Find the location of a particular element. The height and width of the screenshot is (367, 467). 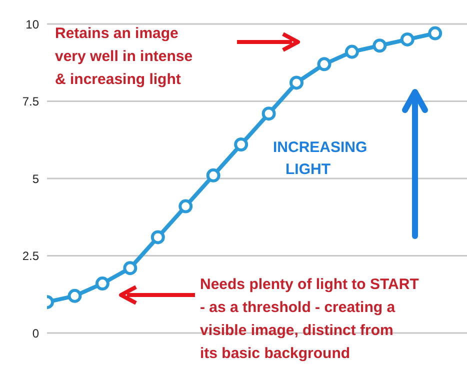

annotation: Retains an image very well in intense & increasing light is located at coordinates (124, 57).